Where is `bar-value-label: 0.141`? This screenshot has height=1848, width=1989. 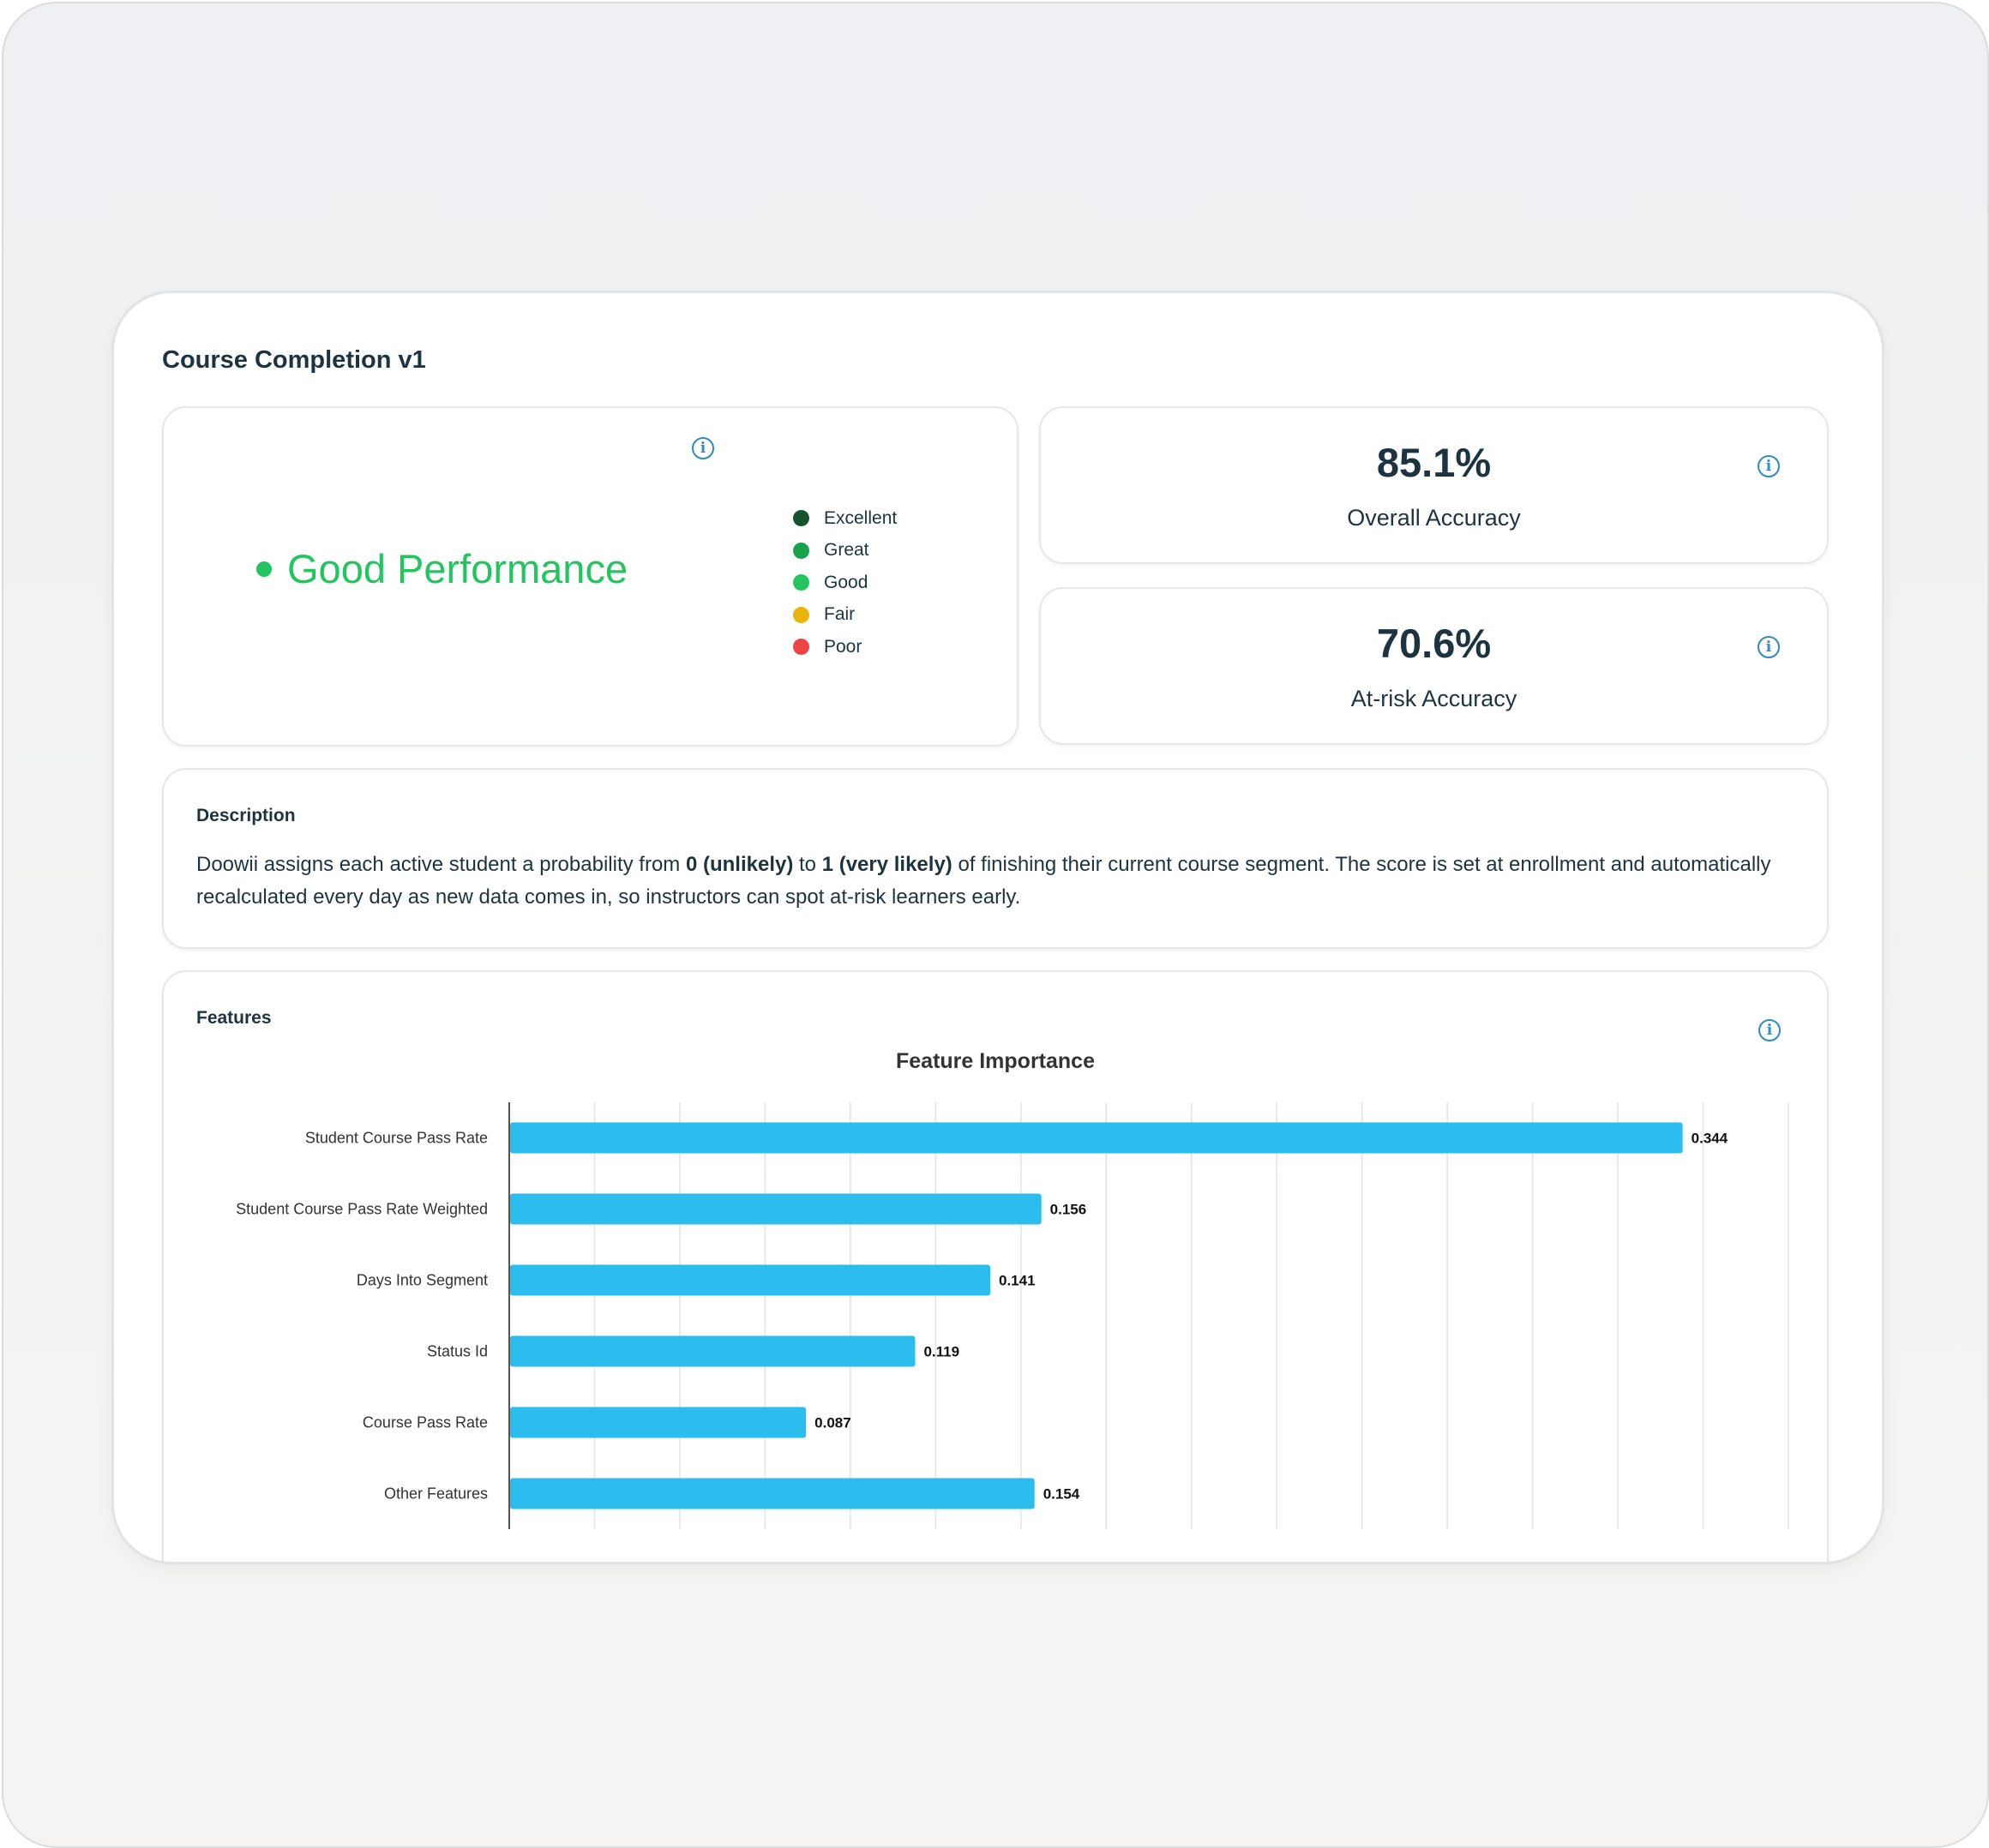 bar-value-label: 0.141 is located at coordinates (1017, 1281).